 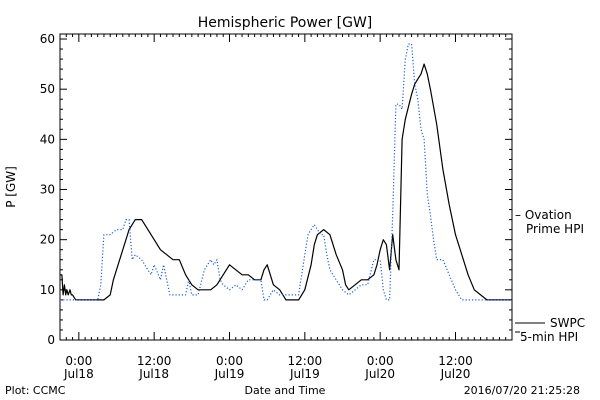 What do you see at coordinates (47, 290) in the screenshot?
I see `y-tick-label: 10` at bounding box center [47, 290].